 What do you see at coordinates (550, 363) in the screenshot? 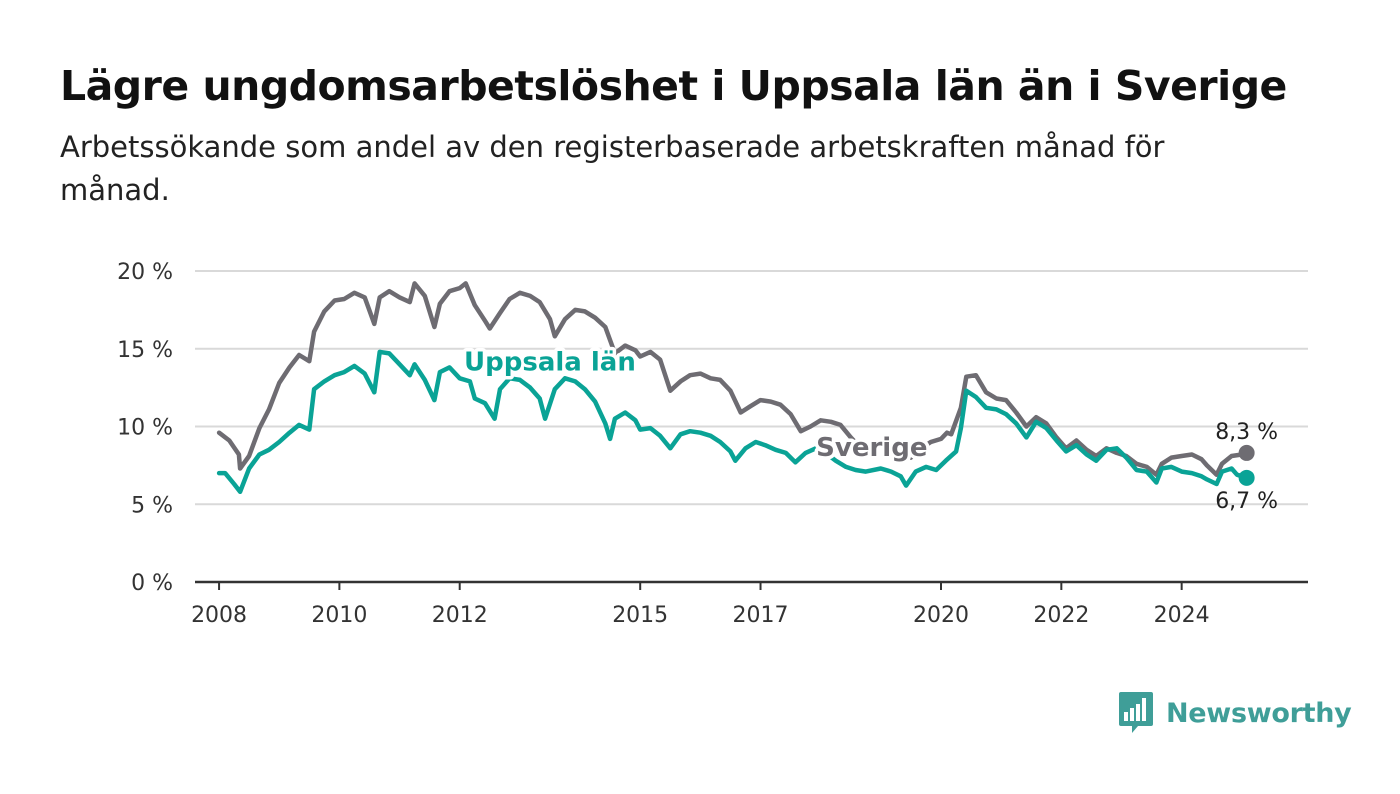
I see `series-label-uppsala: Uppsala län` at bounding box center [550, 363].